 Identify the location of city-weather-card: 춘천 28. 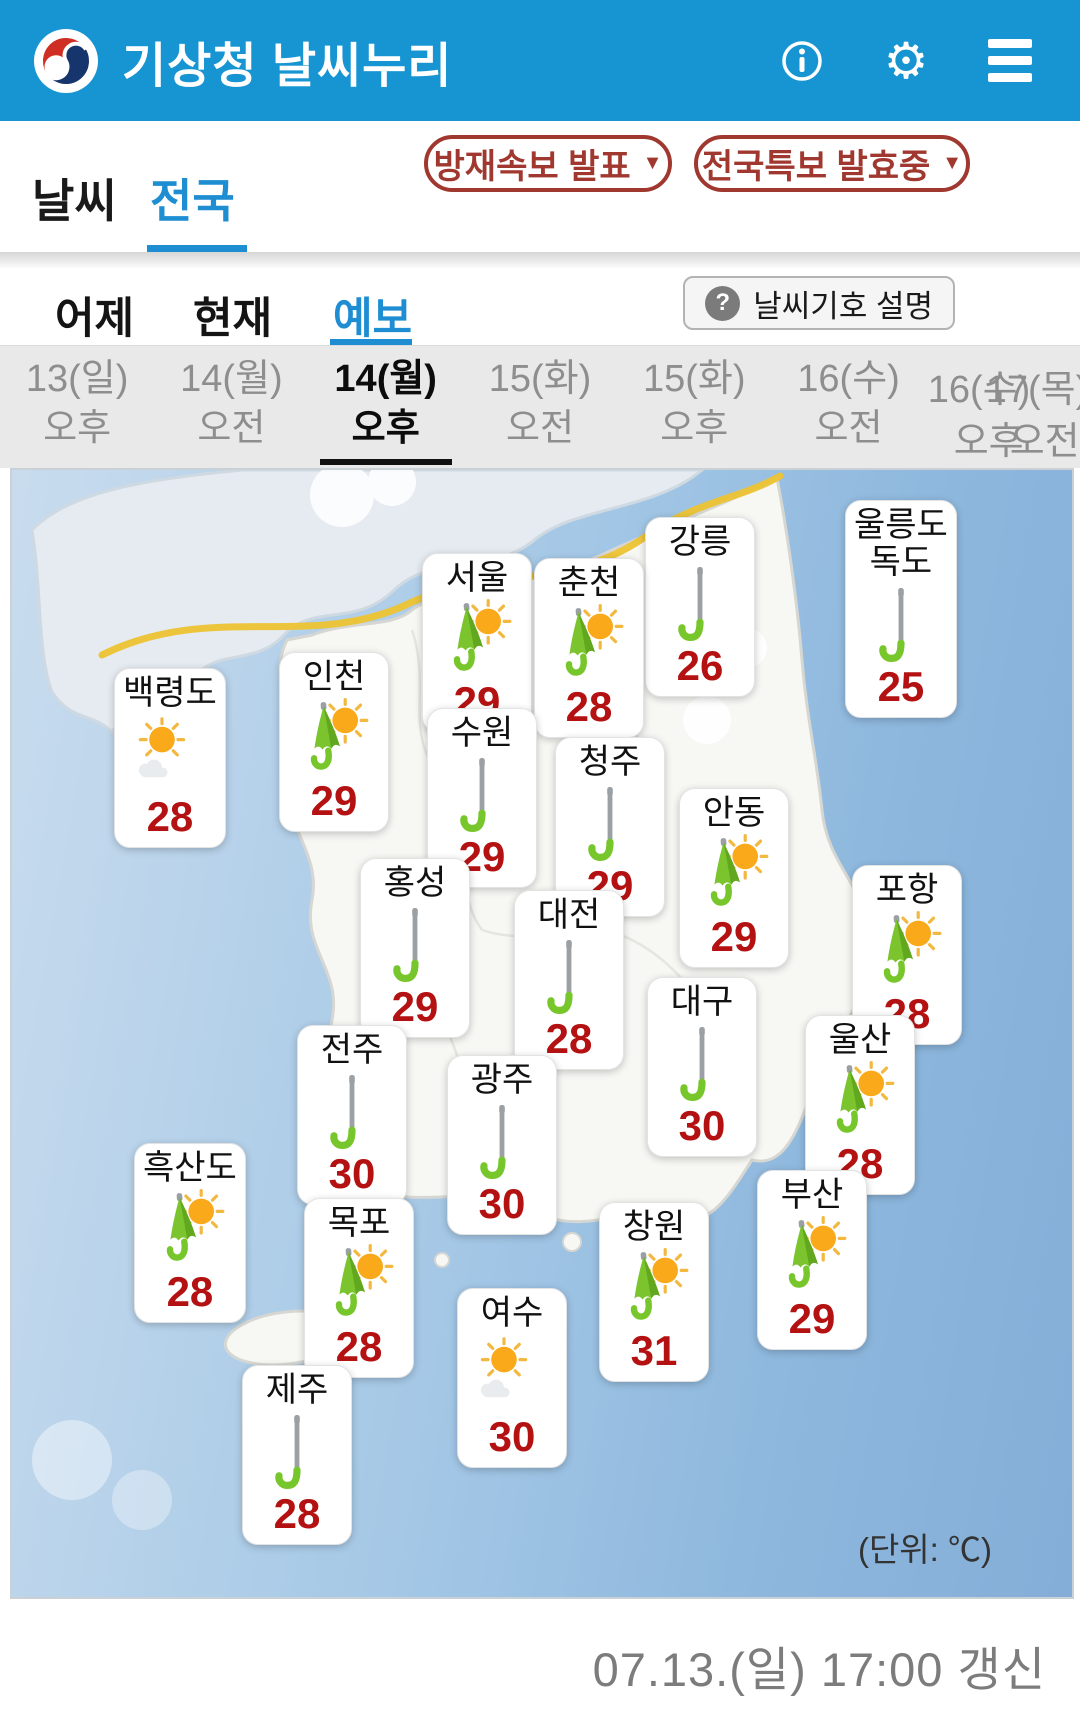
(589, 648).